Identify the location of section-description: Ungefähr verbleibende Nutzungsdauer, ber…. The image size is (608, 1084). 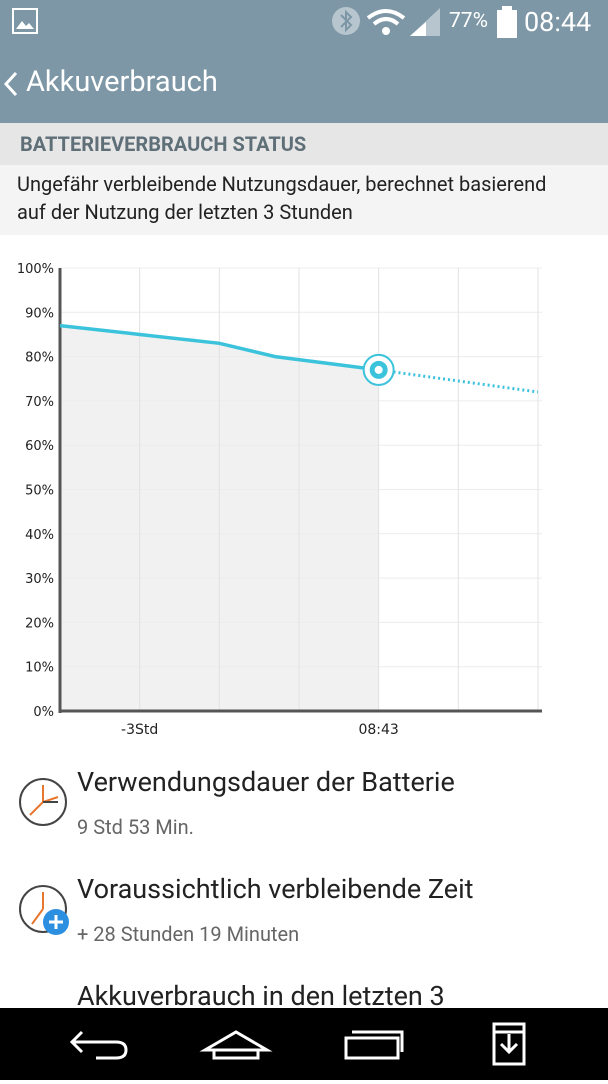
(282, 198).